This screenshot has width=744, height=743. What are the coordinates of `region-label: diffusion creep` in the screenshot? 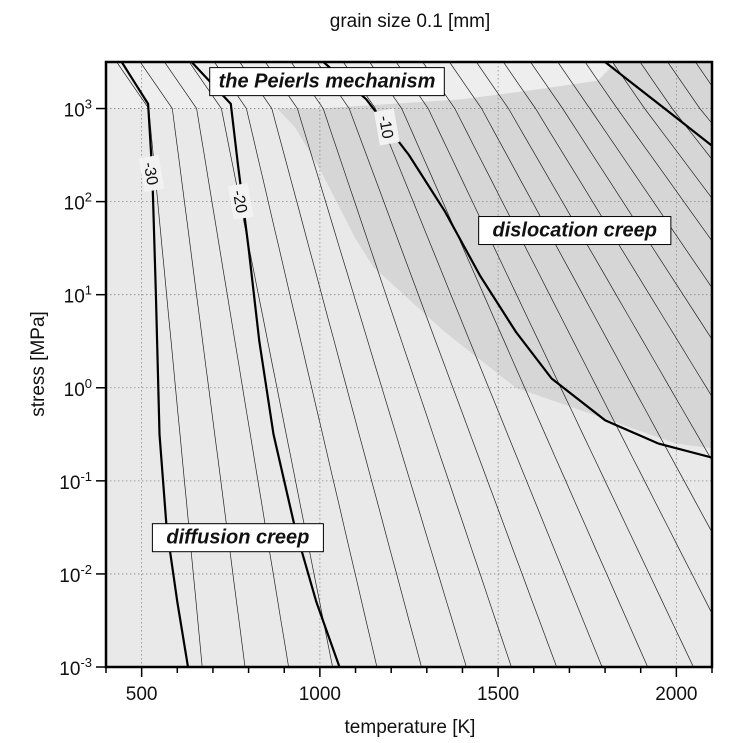 It's located at (237, 538).